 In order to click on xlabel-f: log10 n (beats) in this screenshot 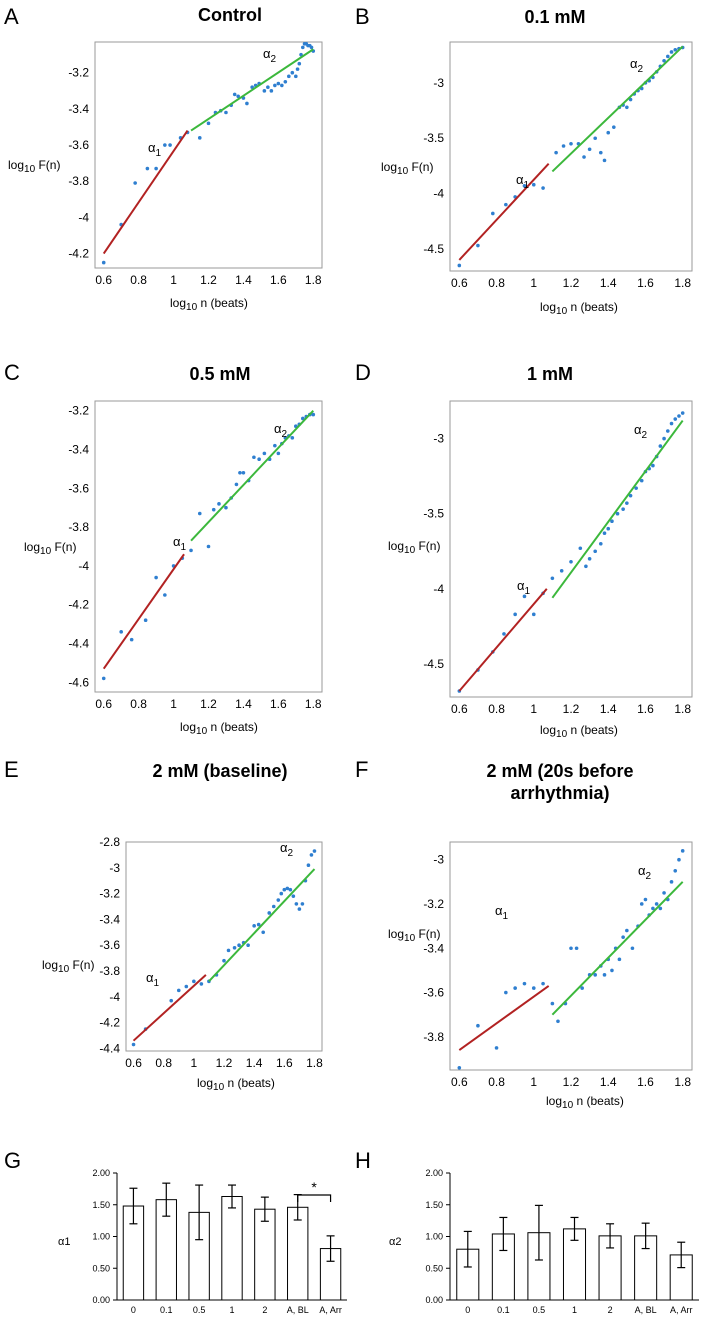, I will do `click(585, 1102)`.